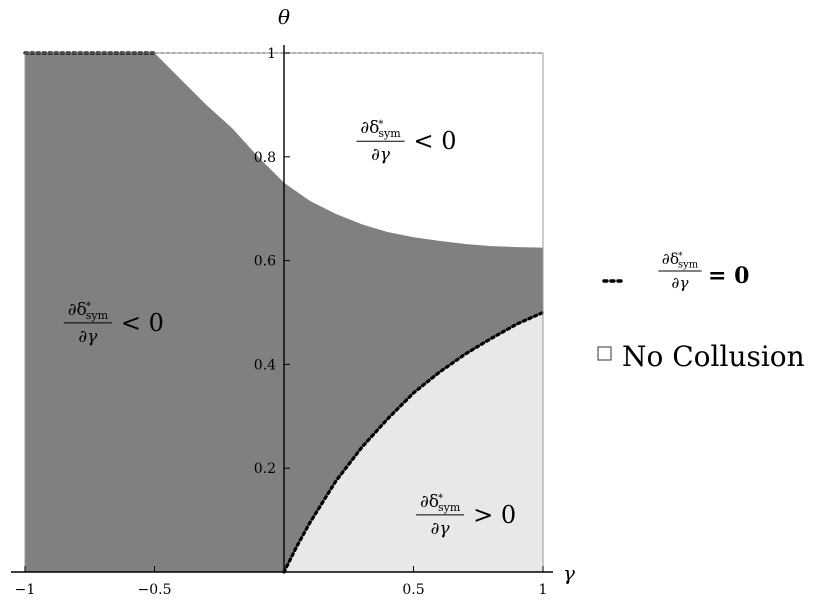 The height and width of the screenshot is (603, 813). I want to click on x-tick-label: −1, so click(25, 590).